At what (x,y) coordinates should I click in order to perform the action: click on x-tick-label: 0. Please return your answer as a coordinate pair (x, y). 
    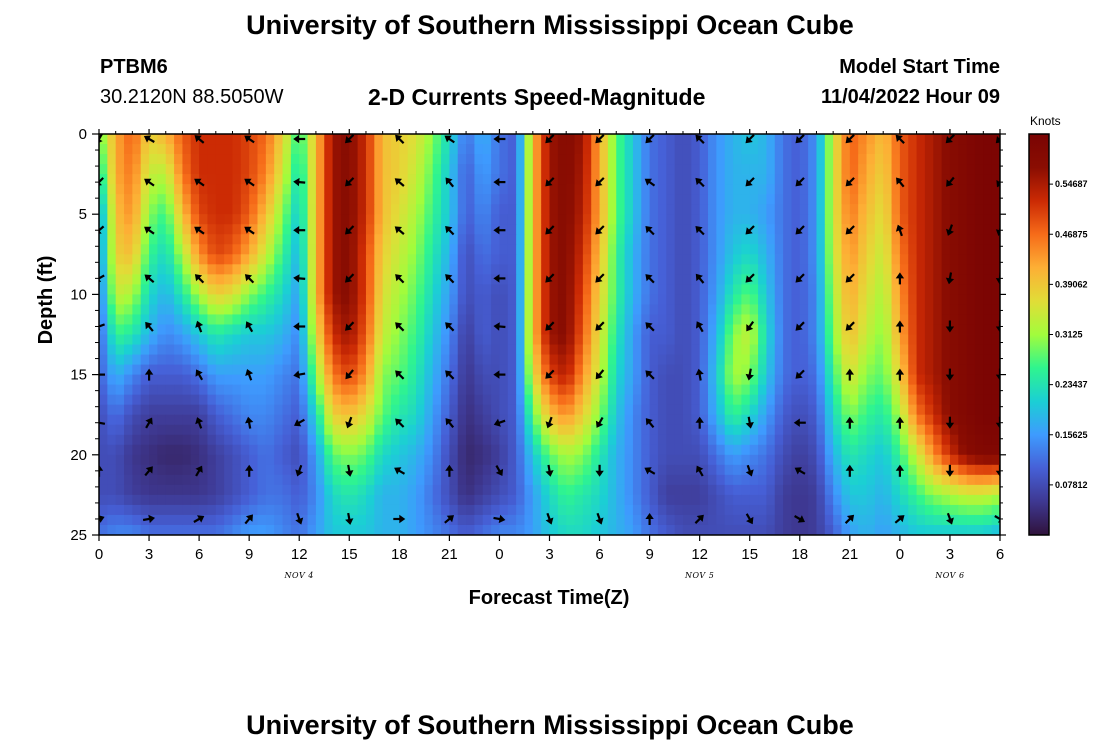
    Looking at the image, I should click on (99, 554).